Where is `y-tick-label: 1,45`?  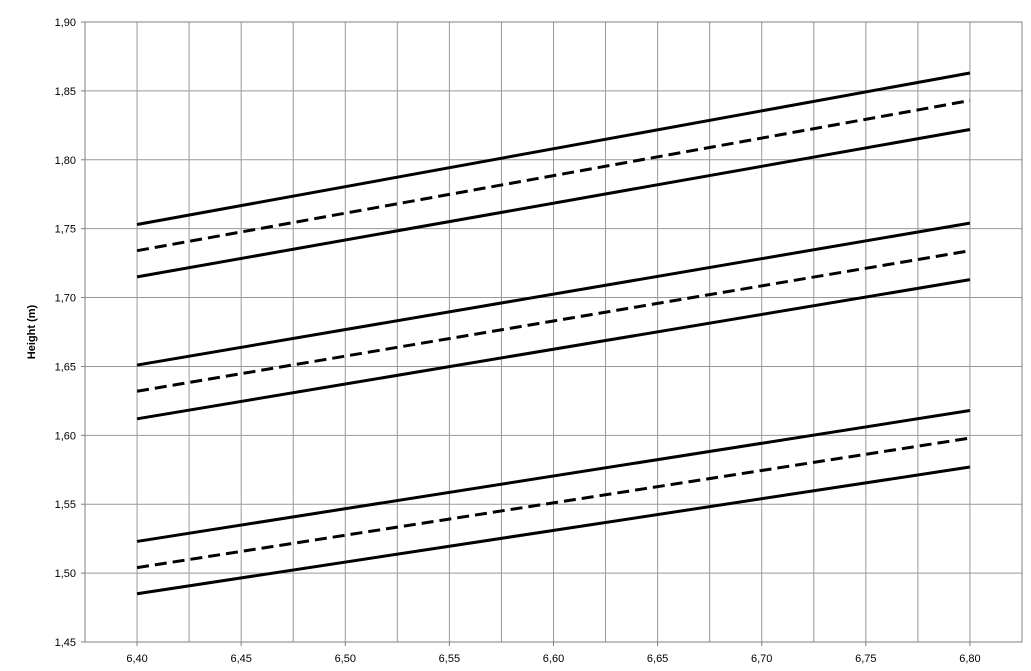 y-tick-label: 1,45 is located at coordinates (65, 643).